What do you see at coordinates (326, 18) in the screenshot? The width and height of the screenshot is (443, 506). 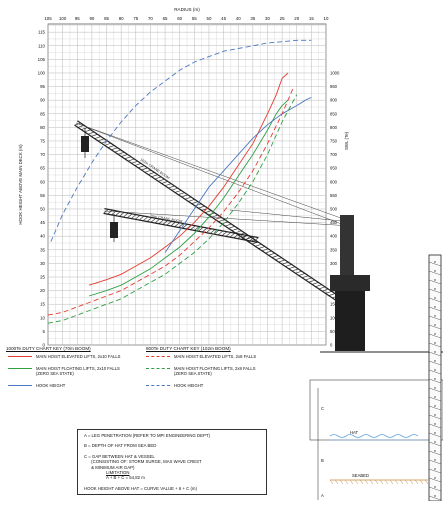 I see `x-tick-label: 10` at bounding box center [326, 18].